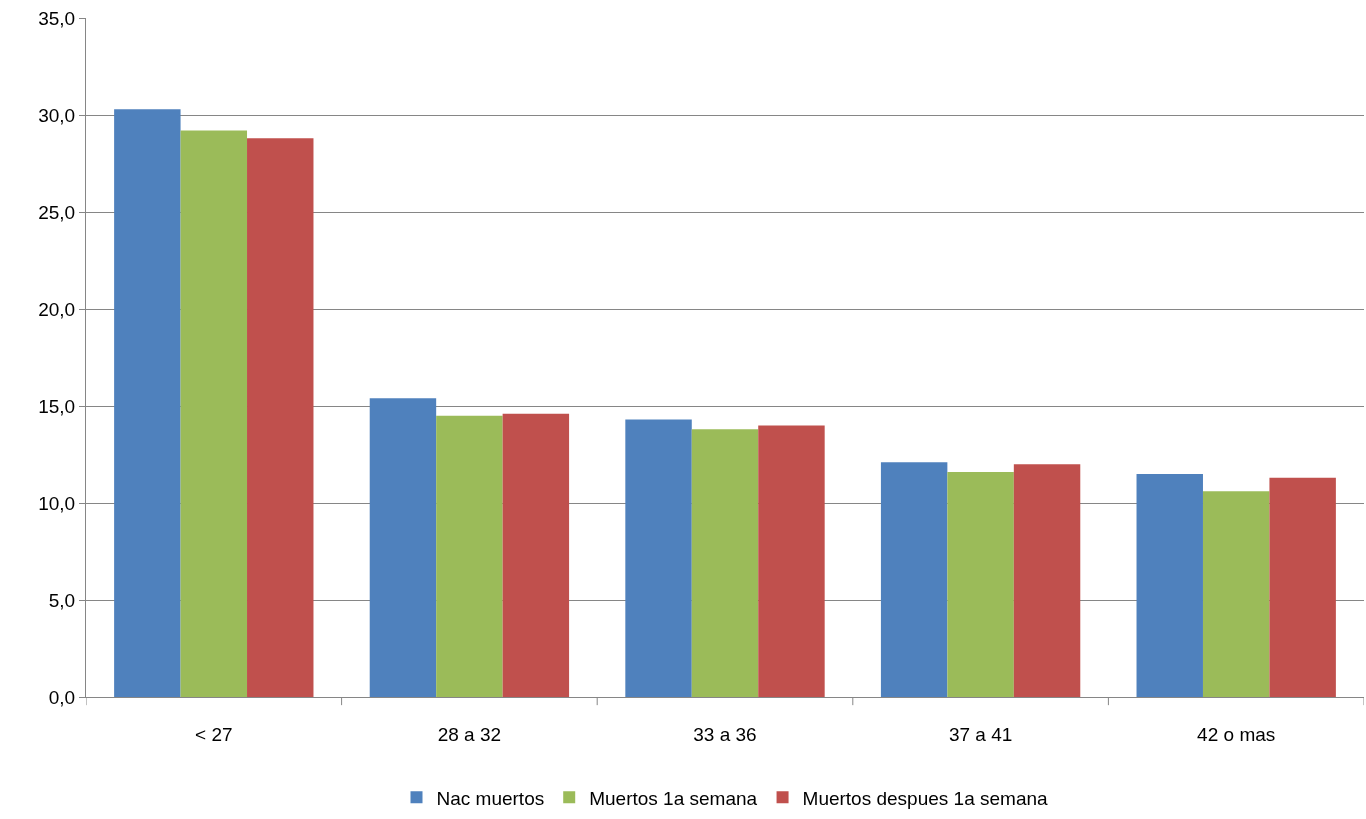 The width and height of the screenshot is (1366, 819). Describe the element at coordinates (62, 600) in the screenshot. I see `y-tick-label: 5,0` at that location.